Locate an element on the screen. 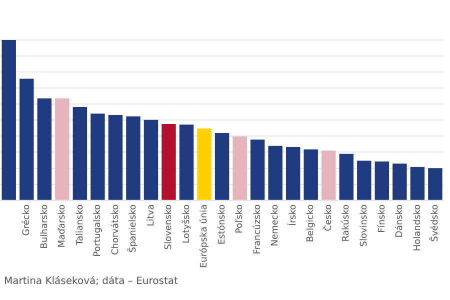  x-tick-label: Estónsko is located at coordinates (222, 224).